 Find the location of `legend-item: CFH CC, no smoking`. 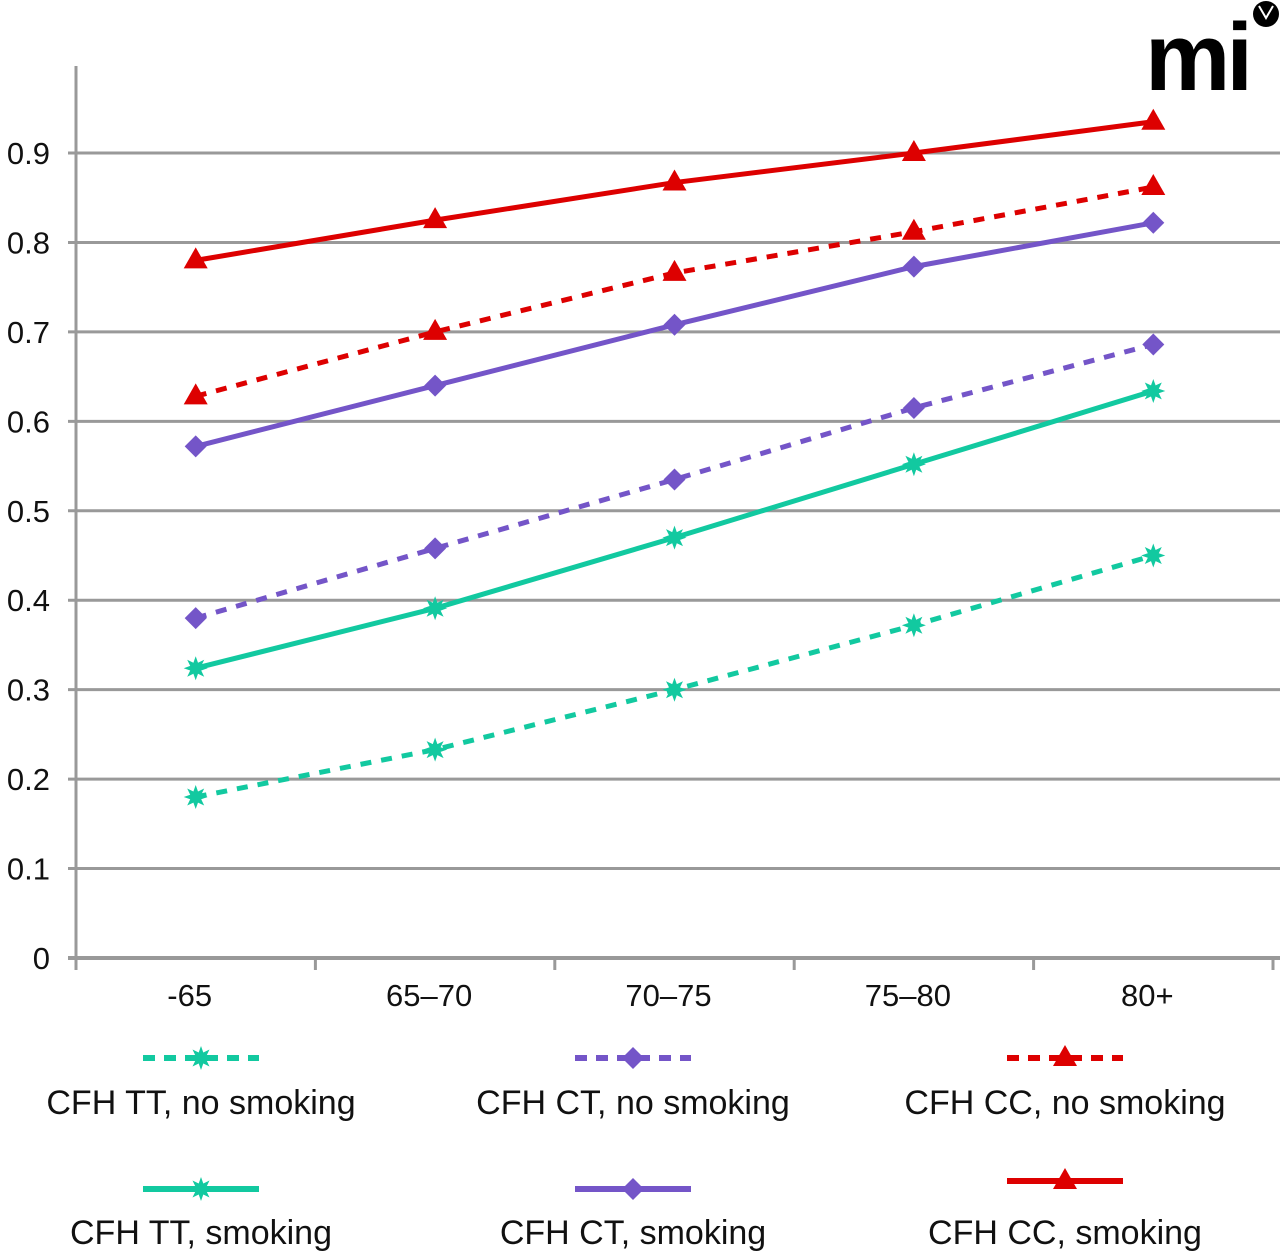

legend-item: CFH CC, no smoking is located at coordinates (1065, 1083).